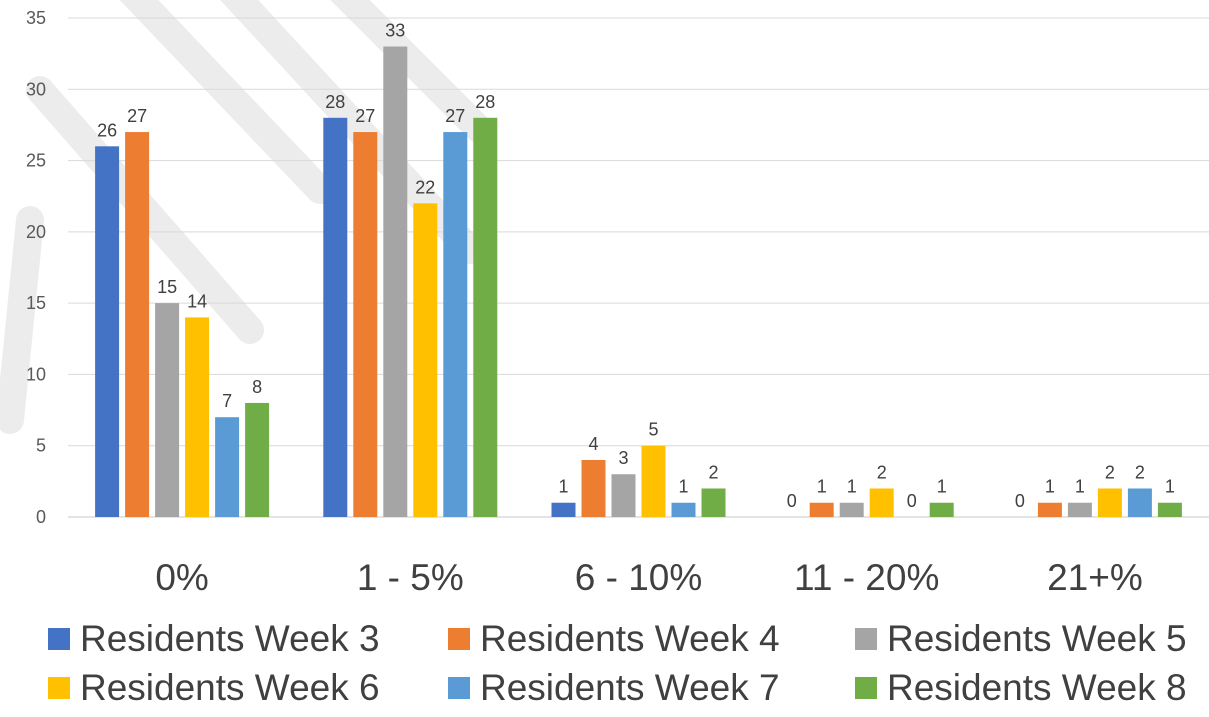 This screenshot has height=717, width=1209. Describe the element at coordinates (630, 687) in the screenshot. I see `legend-label: Residents Week 7` at that location.